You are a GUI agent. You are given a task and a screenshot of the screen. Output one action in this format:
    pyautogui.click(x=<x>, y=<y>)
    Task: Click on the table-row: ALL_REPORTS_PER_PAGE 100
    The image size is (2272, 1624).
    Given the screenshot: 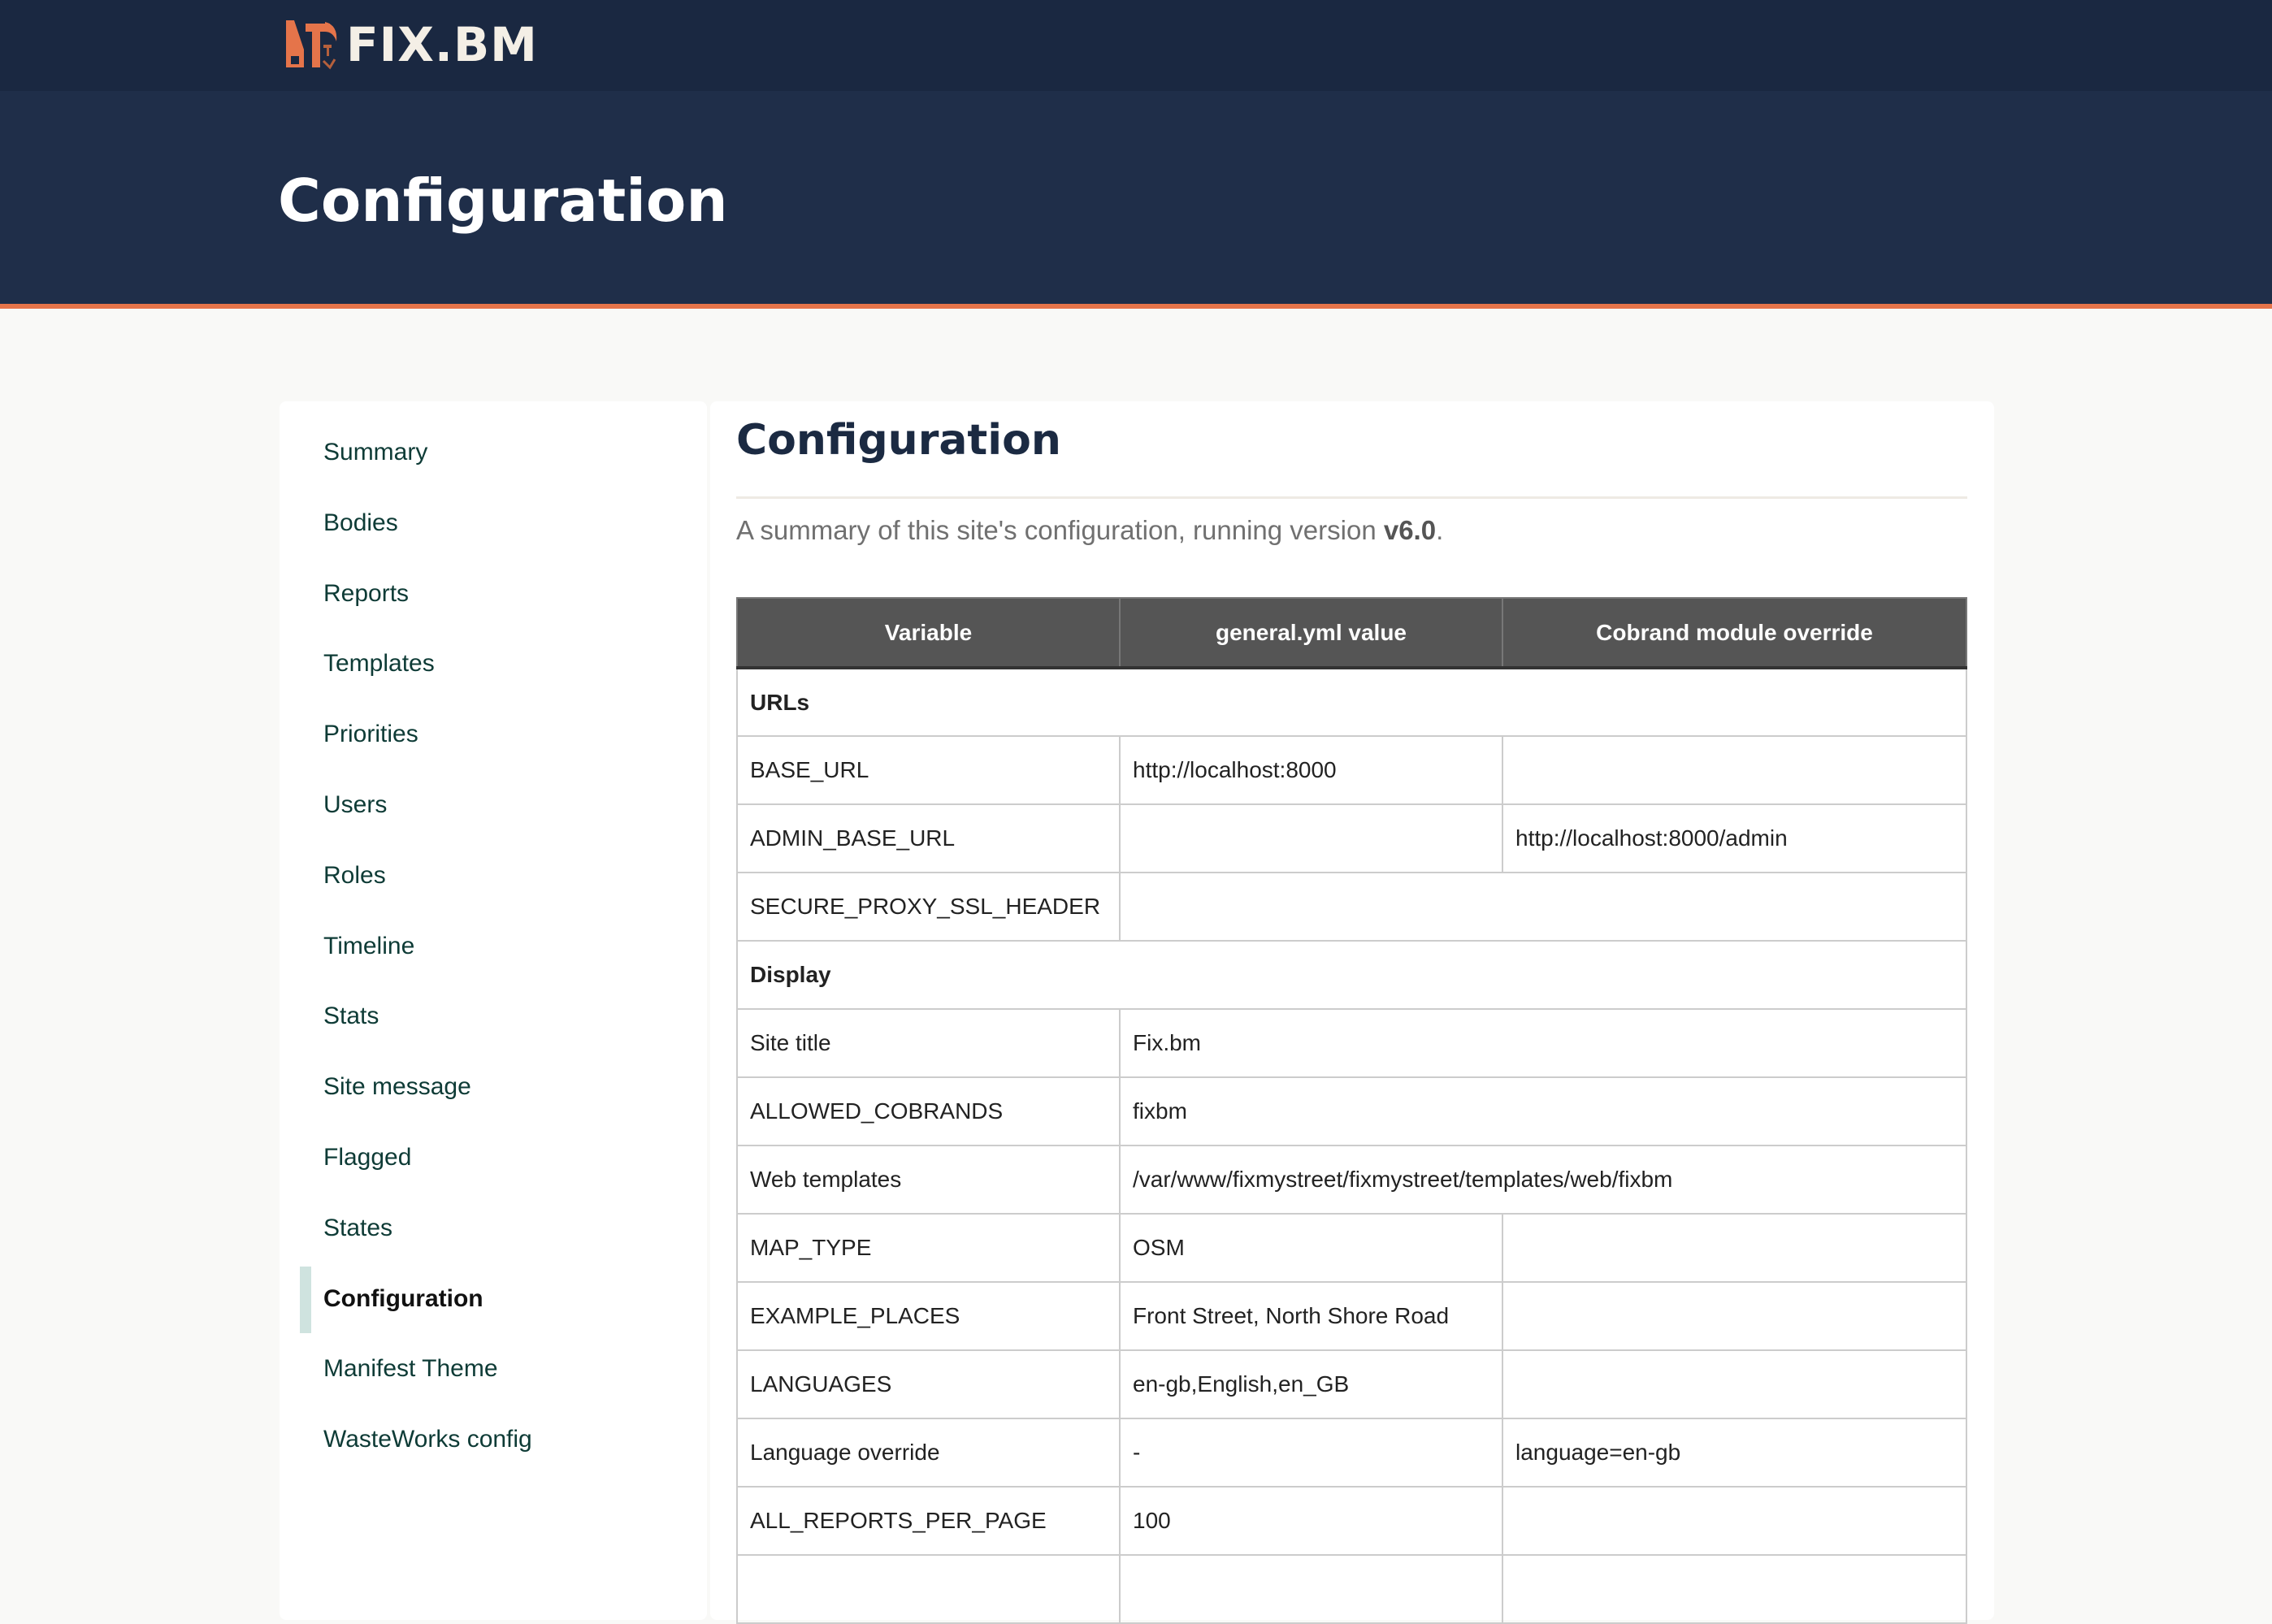 What is the action you would take?
    pyautogui.click(x=1351, y=1521)
    